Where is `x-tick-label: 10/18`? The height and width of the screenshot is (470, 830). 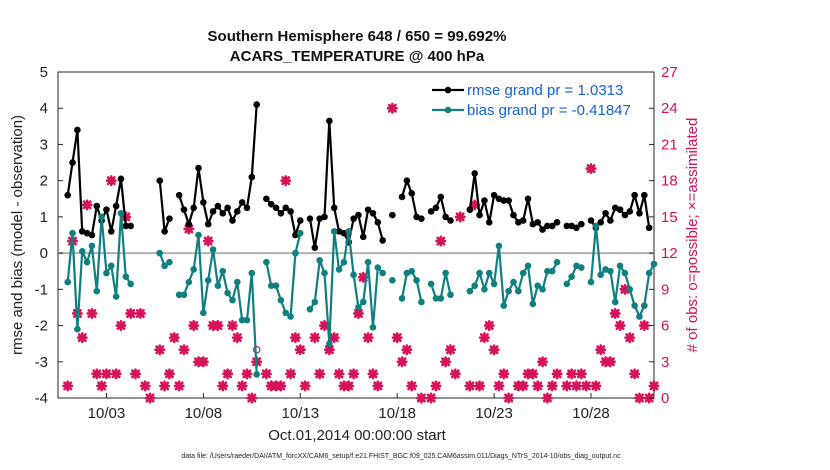
x-tick-label: 10/18 is located at coordinates (397, 413).